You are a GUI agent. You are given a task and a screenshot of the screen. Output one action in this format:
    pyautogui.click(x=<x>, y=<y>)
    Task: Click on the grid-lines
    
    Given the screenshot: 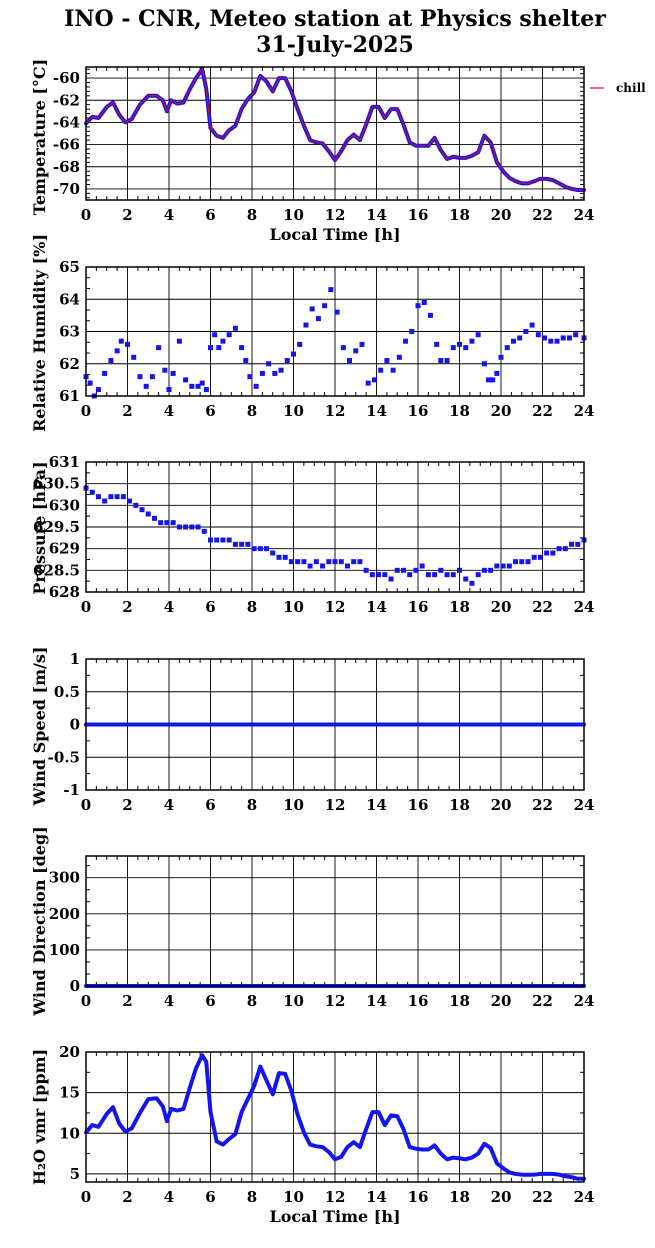 What is the action you would take?
    pyautogui.click(x=335, y=1116)
    